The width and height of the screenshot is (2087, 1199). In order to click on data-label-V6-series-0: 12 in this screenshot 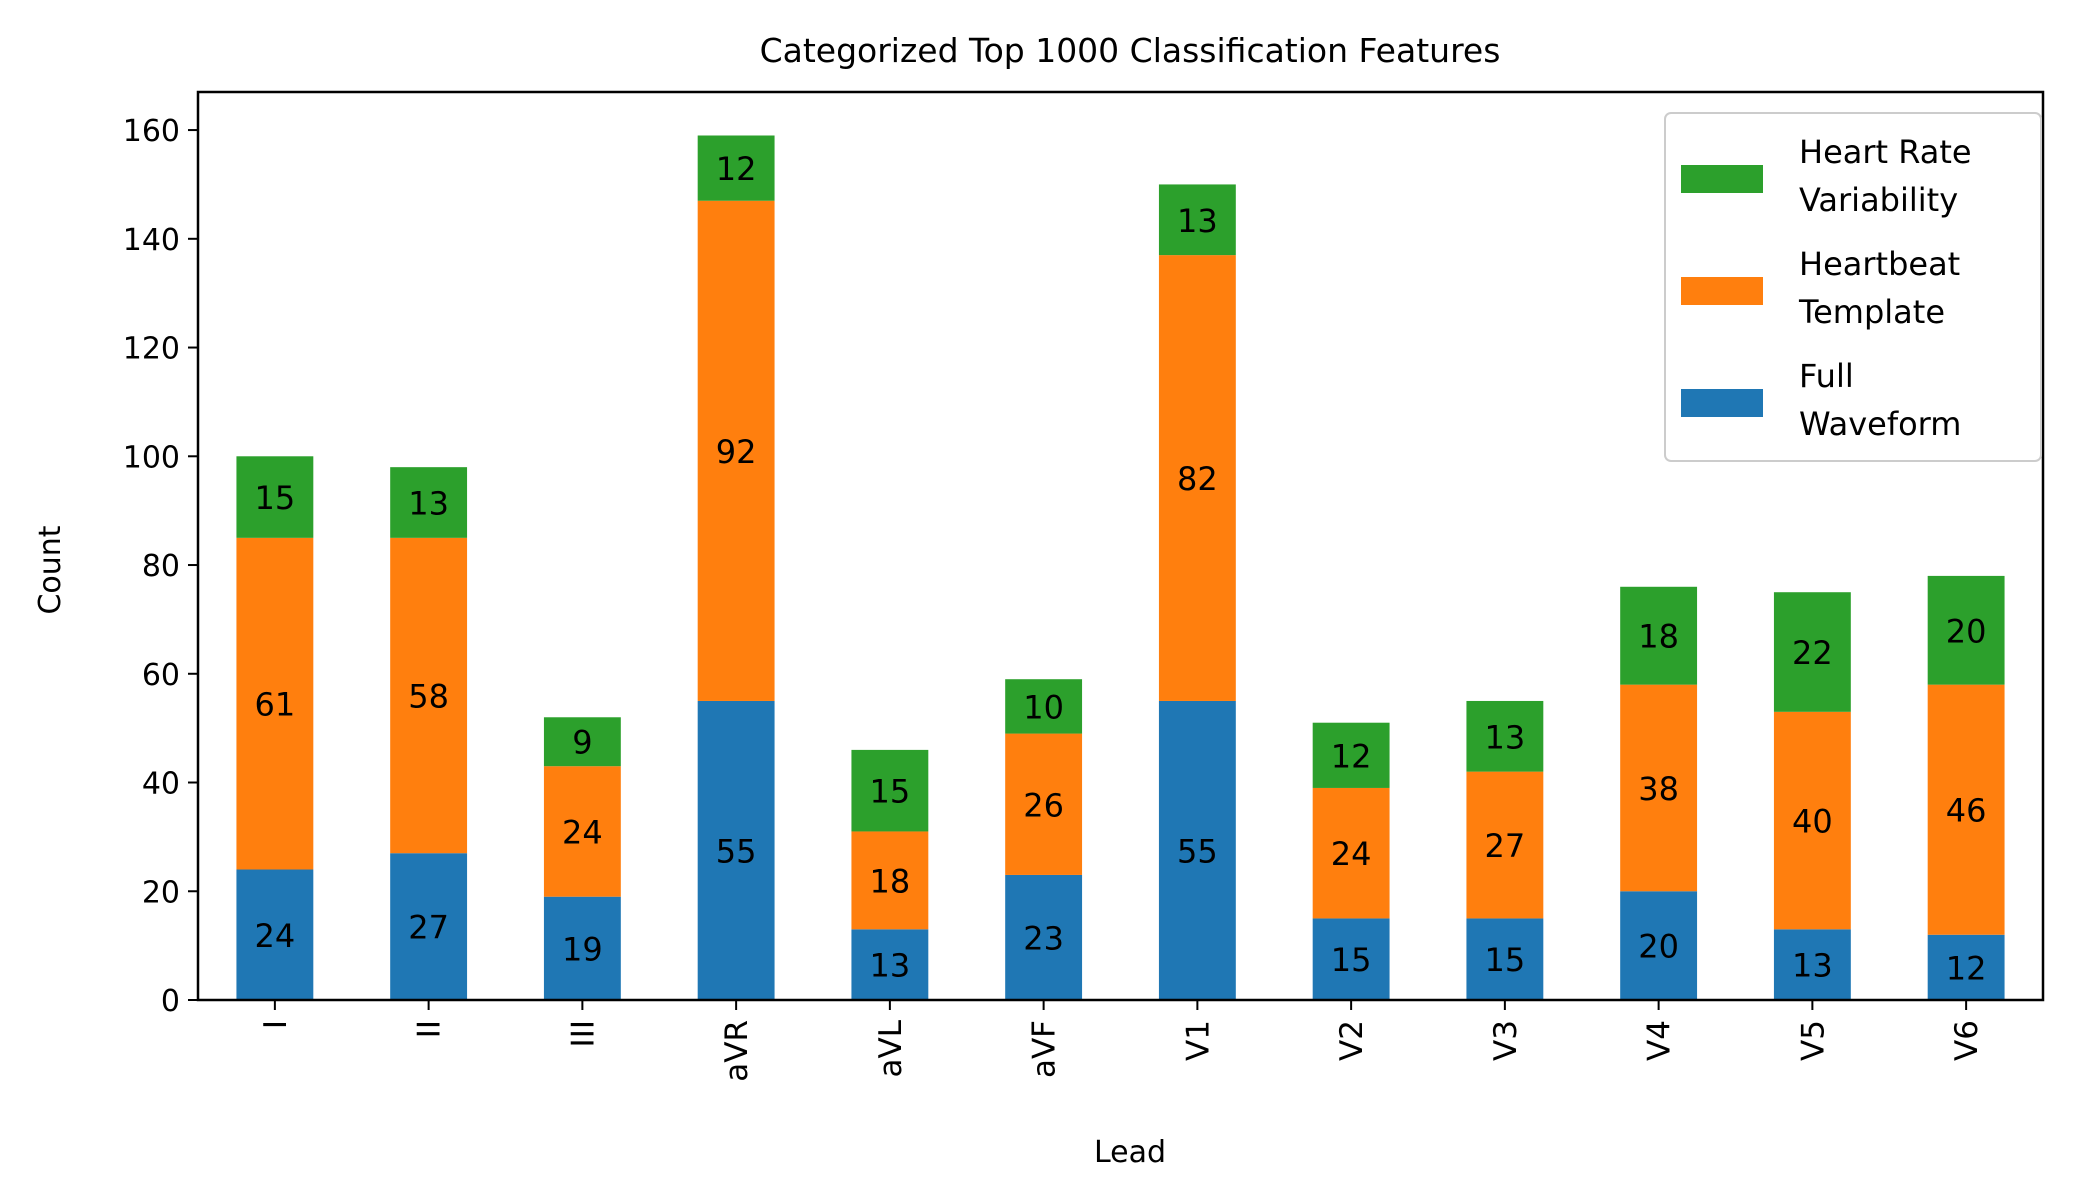, I will do `click(1966, 968)`.